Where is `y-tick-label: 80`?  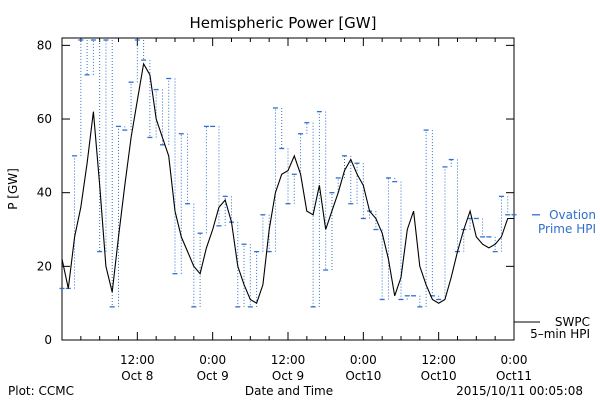
y-tick-label: 80 is located at coordinates (44, 45).